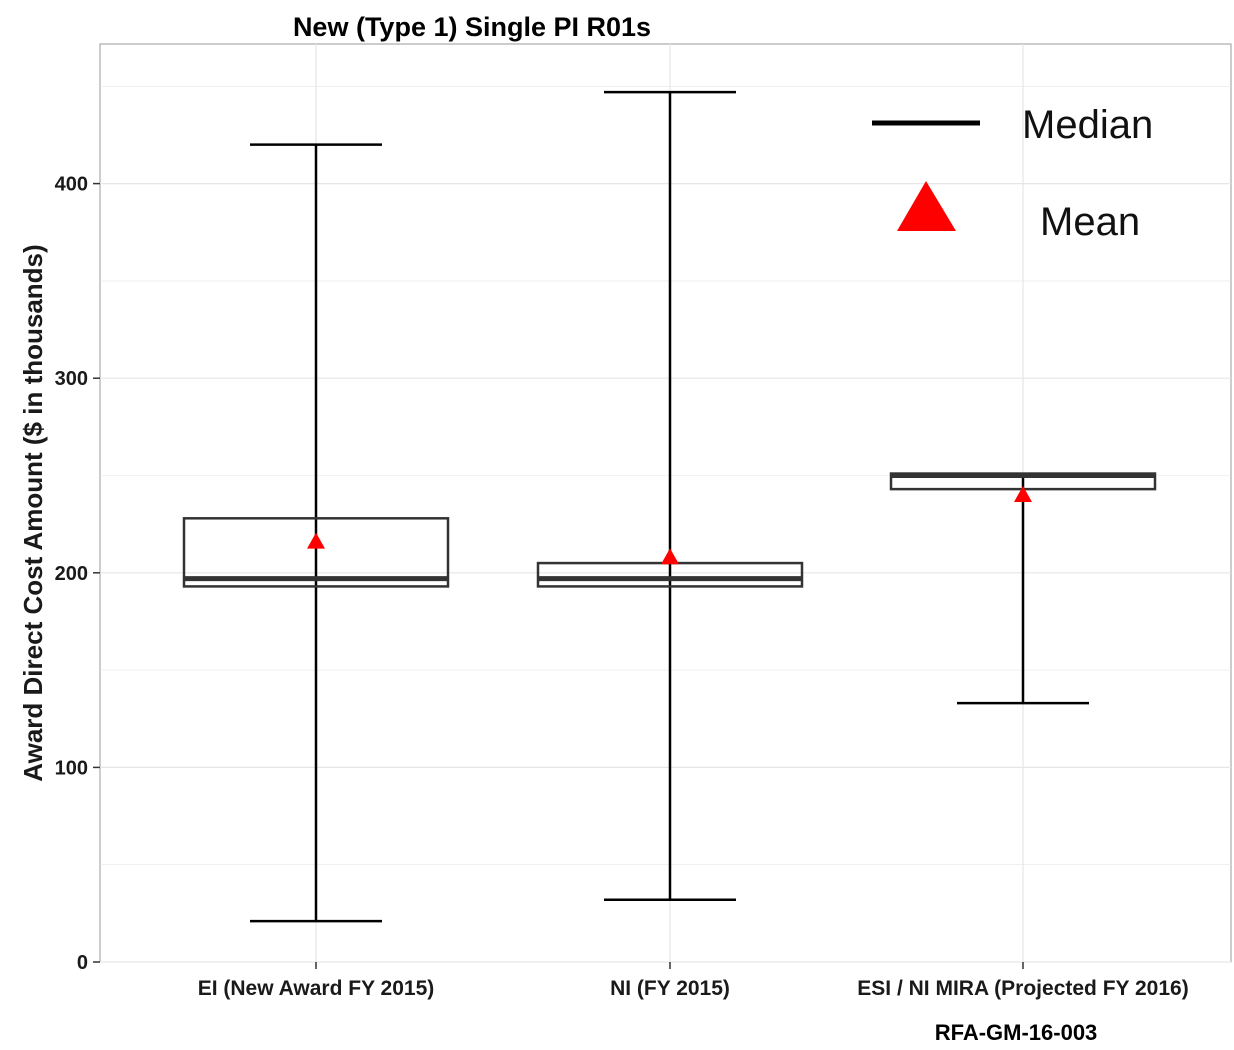 This screenshot has height=1050, width=1234. Describe the element at coordinates (71, 379) in the screenshot. I see `y-tick-label: 300` at that location.